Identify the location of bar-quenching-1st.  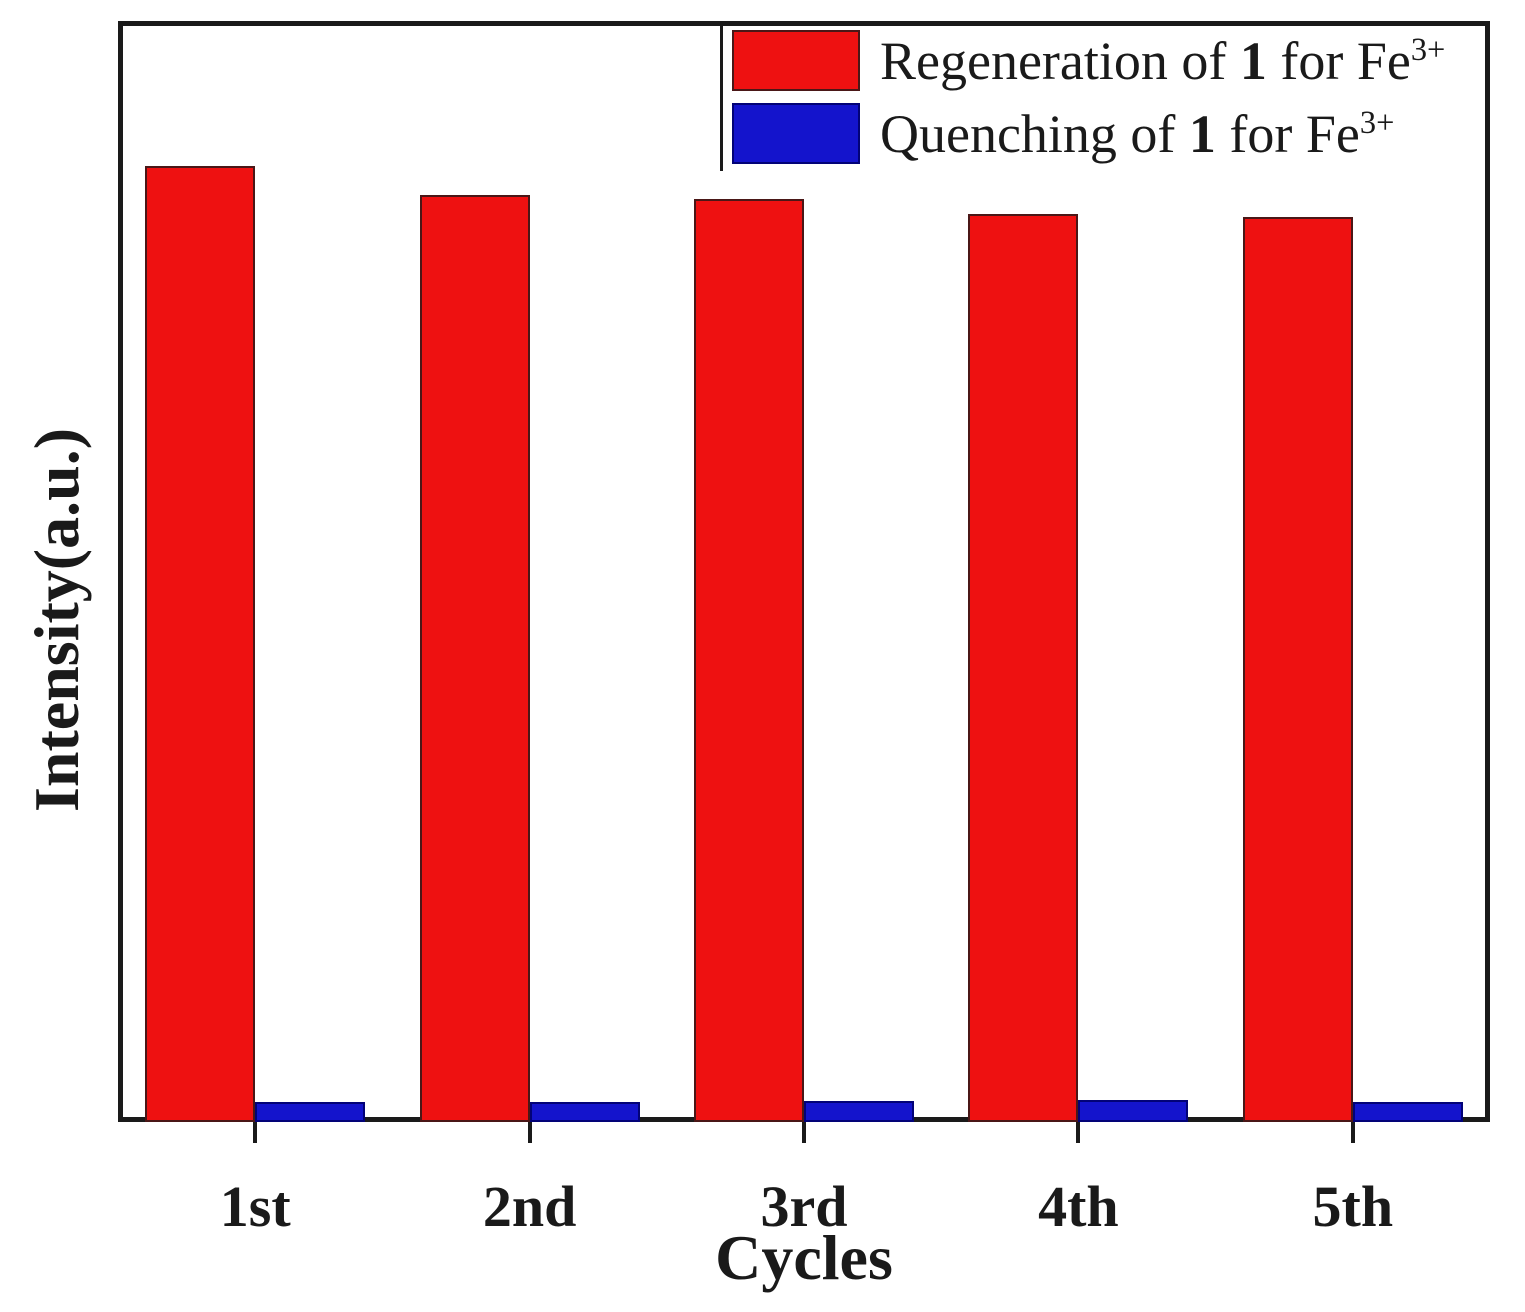
(310, 1112).